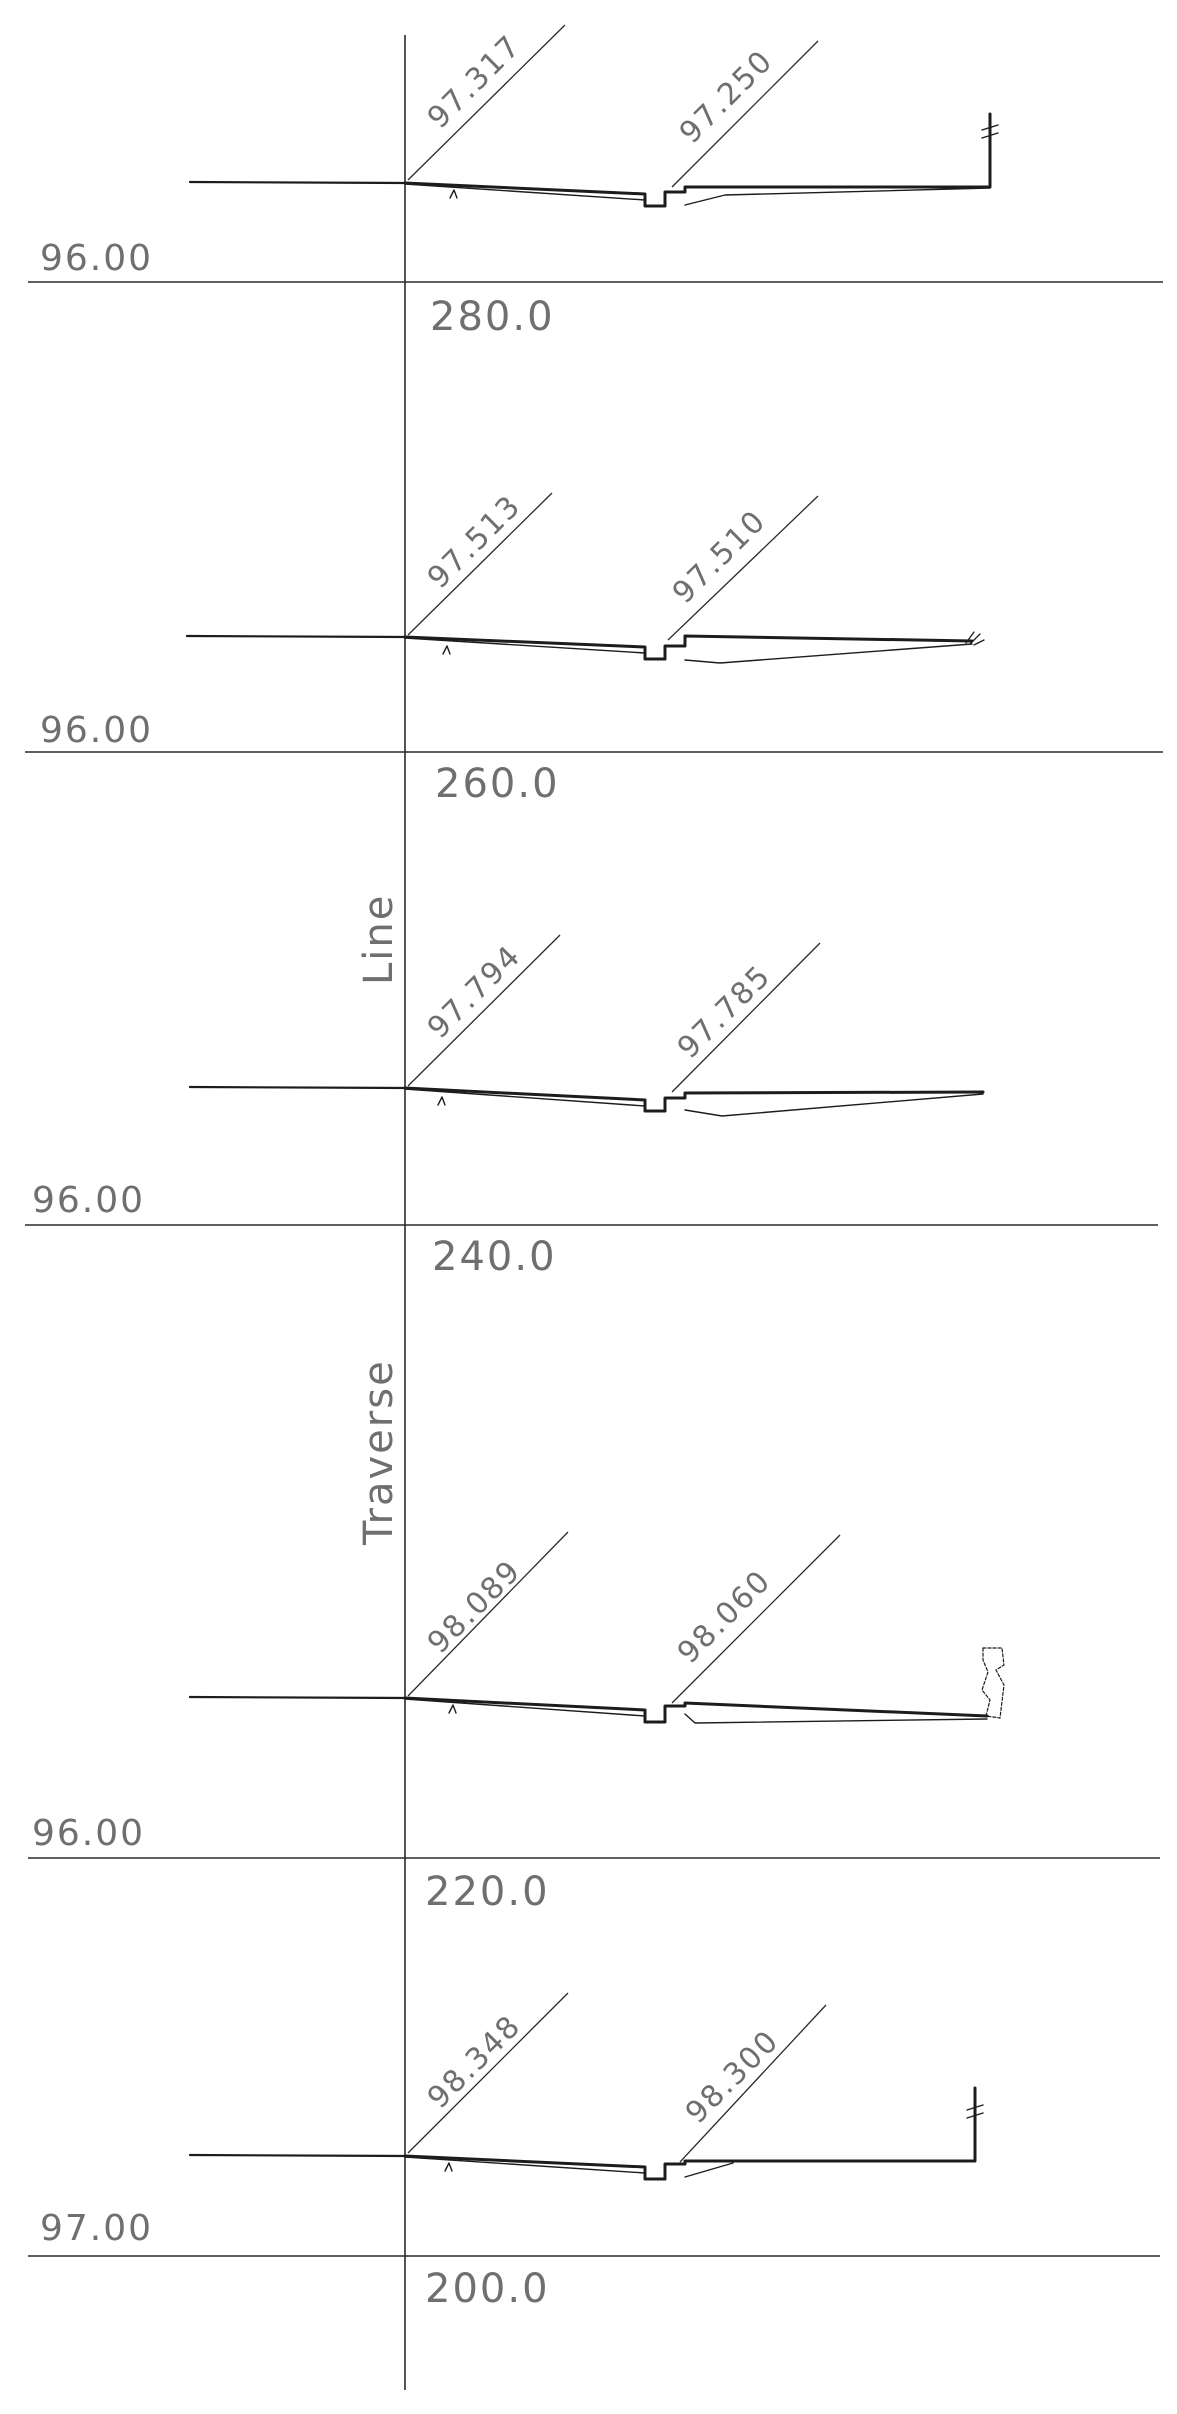  Describe the element at coordinates (732, 2076) in the screenshot. I see `level-label-channel: 98.300` at that location.